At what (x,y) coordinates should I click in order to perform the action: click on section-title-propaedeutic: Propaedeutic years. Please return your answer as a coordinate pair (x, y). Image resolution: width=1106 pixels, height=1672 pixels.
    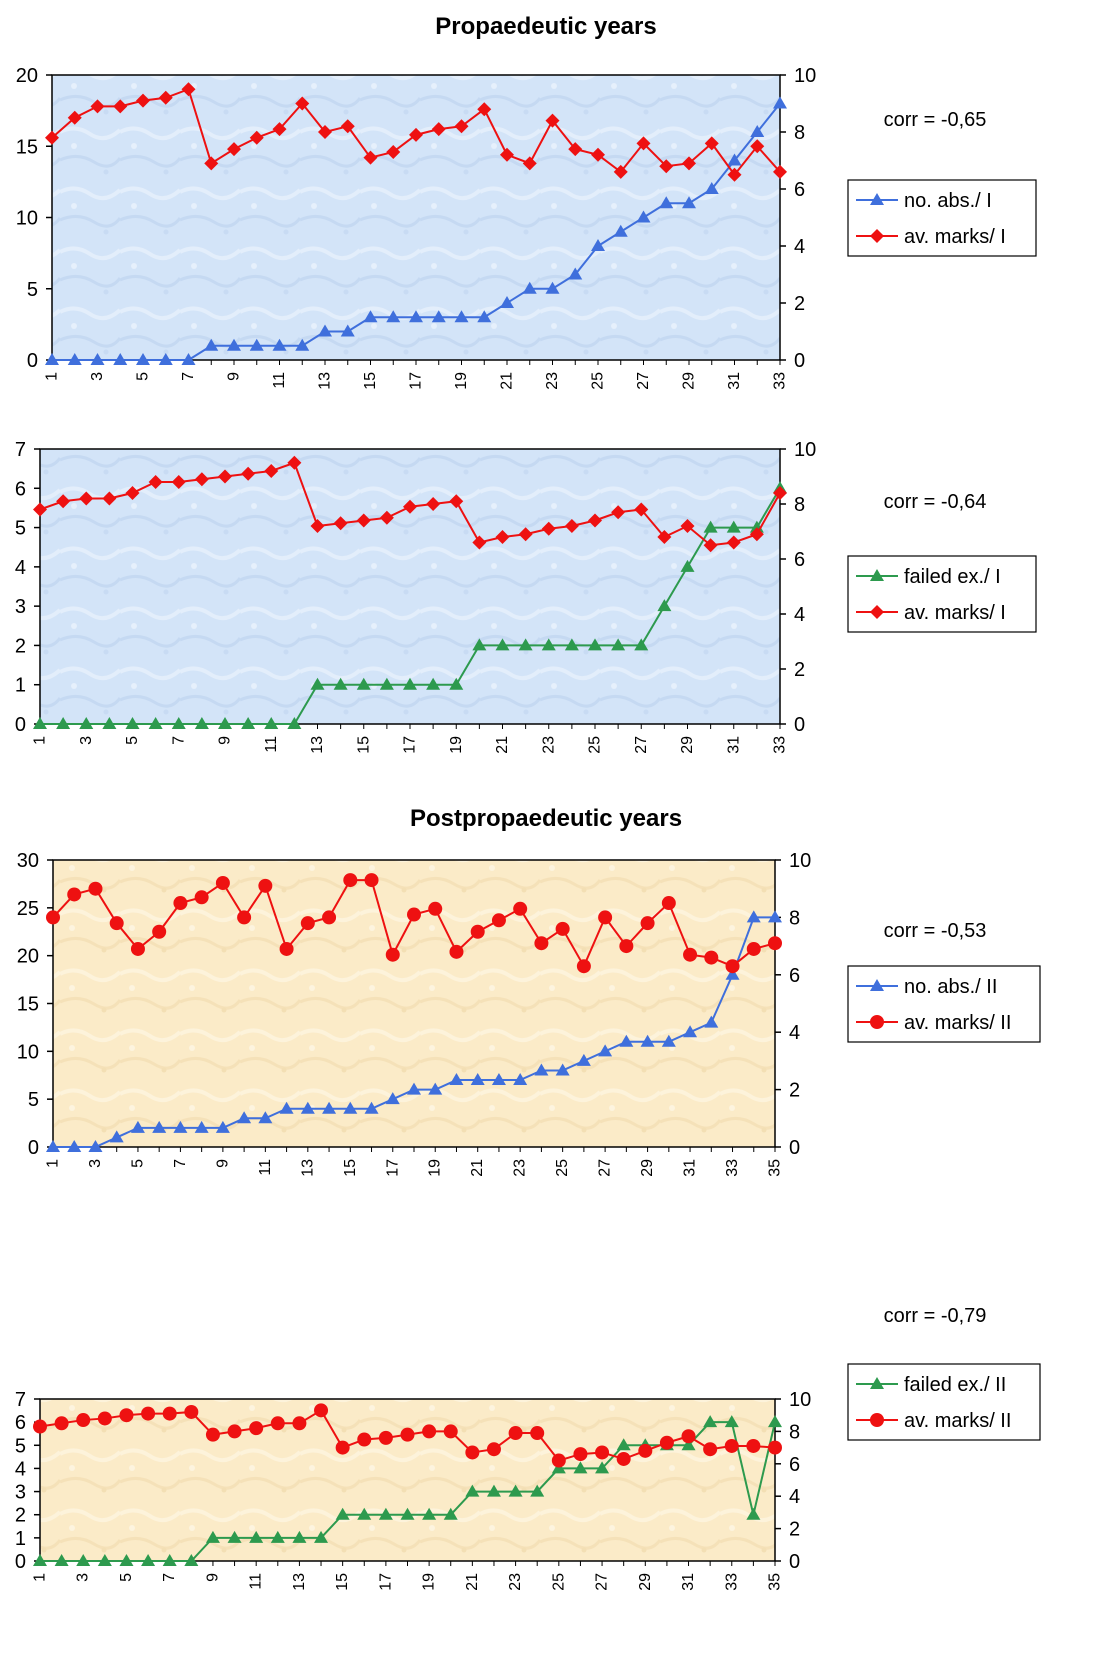
    Looking at the image, I should click on (545, 26).